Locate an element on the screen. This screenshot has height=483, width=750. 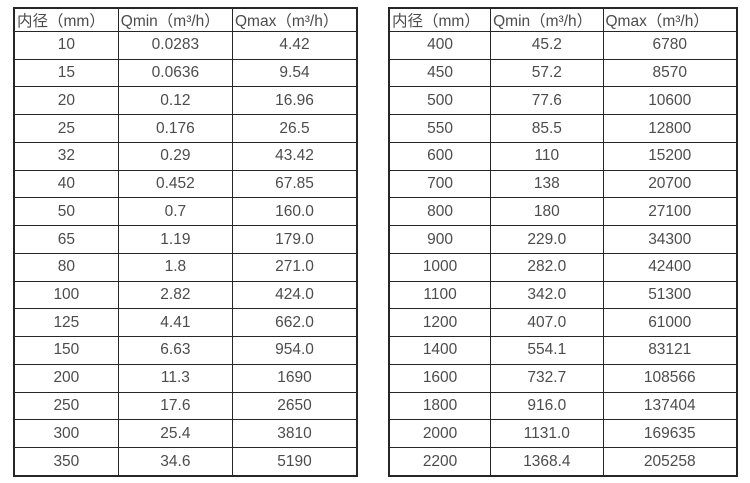
table-row: 300 25.4 3810 is located at coordinates (185, 434).